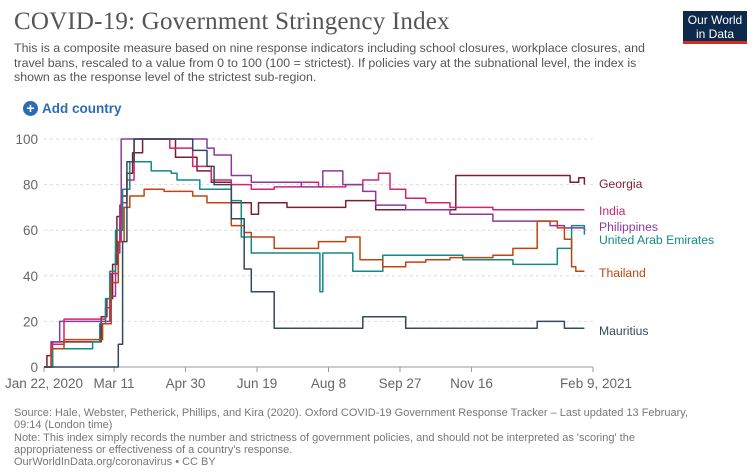  Describe the element at coordinates (656, 240) in the screenshot. I see `series-label-united-arab-emirates: United Arab Emirates` at that location.